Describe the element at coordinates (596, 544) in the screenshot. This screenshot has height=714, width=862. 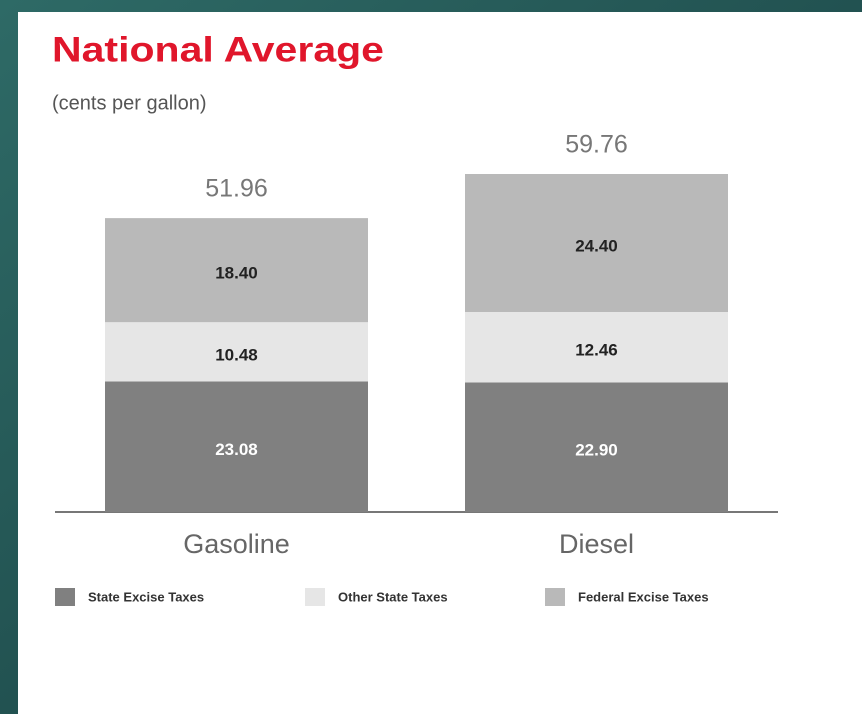
I see `x-tick-label: Diesel` at that location.